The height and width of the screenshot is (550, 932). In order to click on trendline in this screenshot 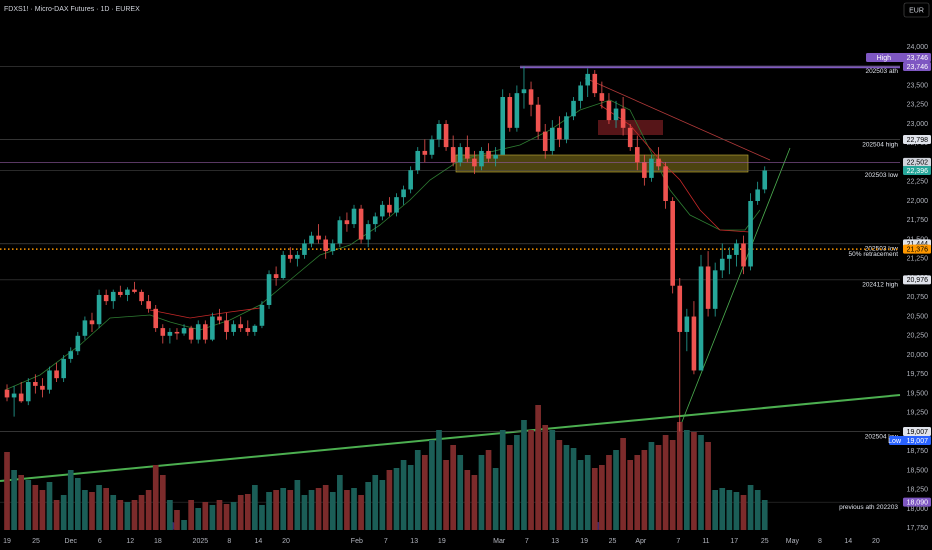, I will do `click(734, 290)`.